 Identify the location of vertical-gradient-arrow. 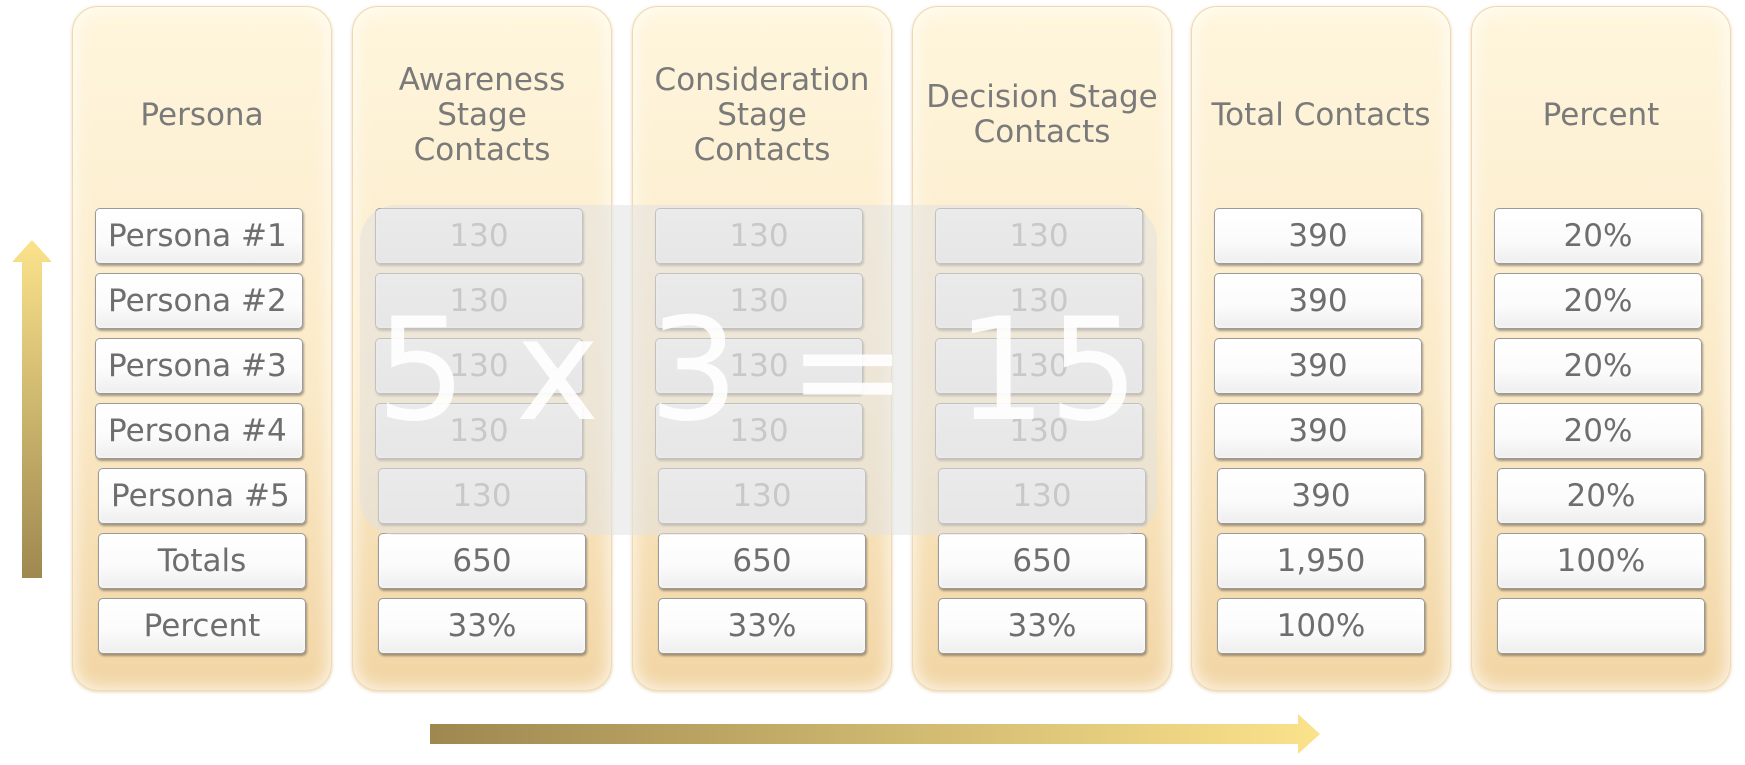
(32, 409).